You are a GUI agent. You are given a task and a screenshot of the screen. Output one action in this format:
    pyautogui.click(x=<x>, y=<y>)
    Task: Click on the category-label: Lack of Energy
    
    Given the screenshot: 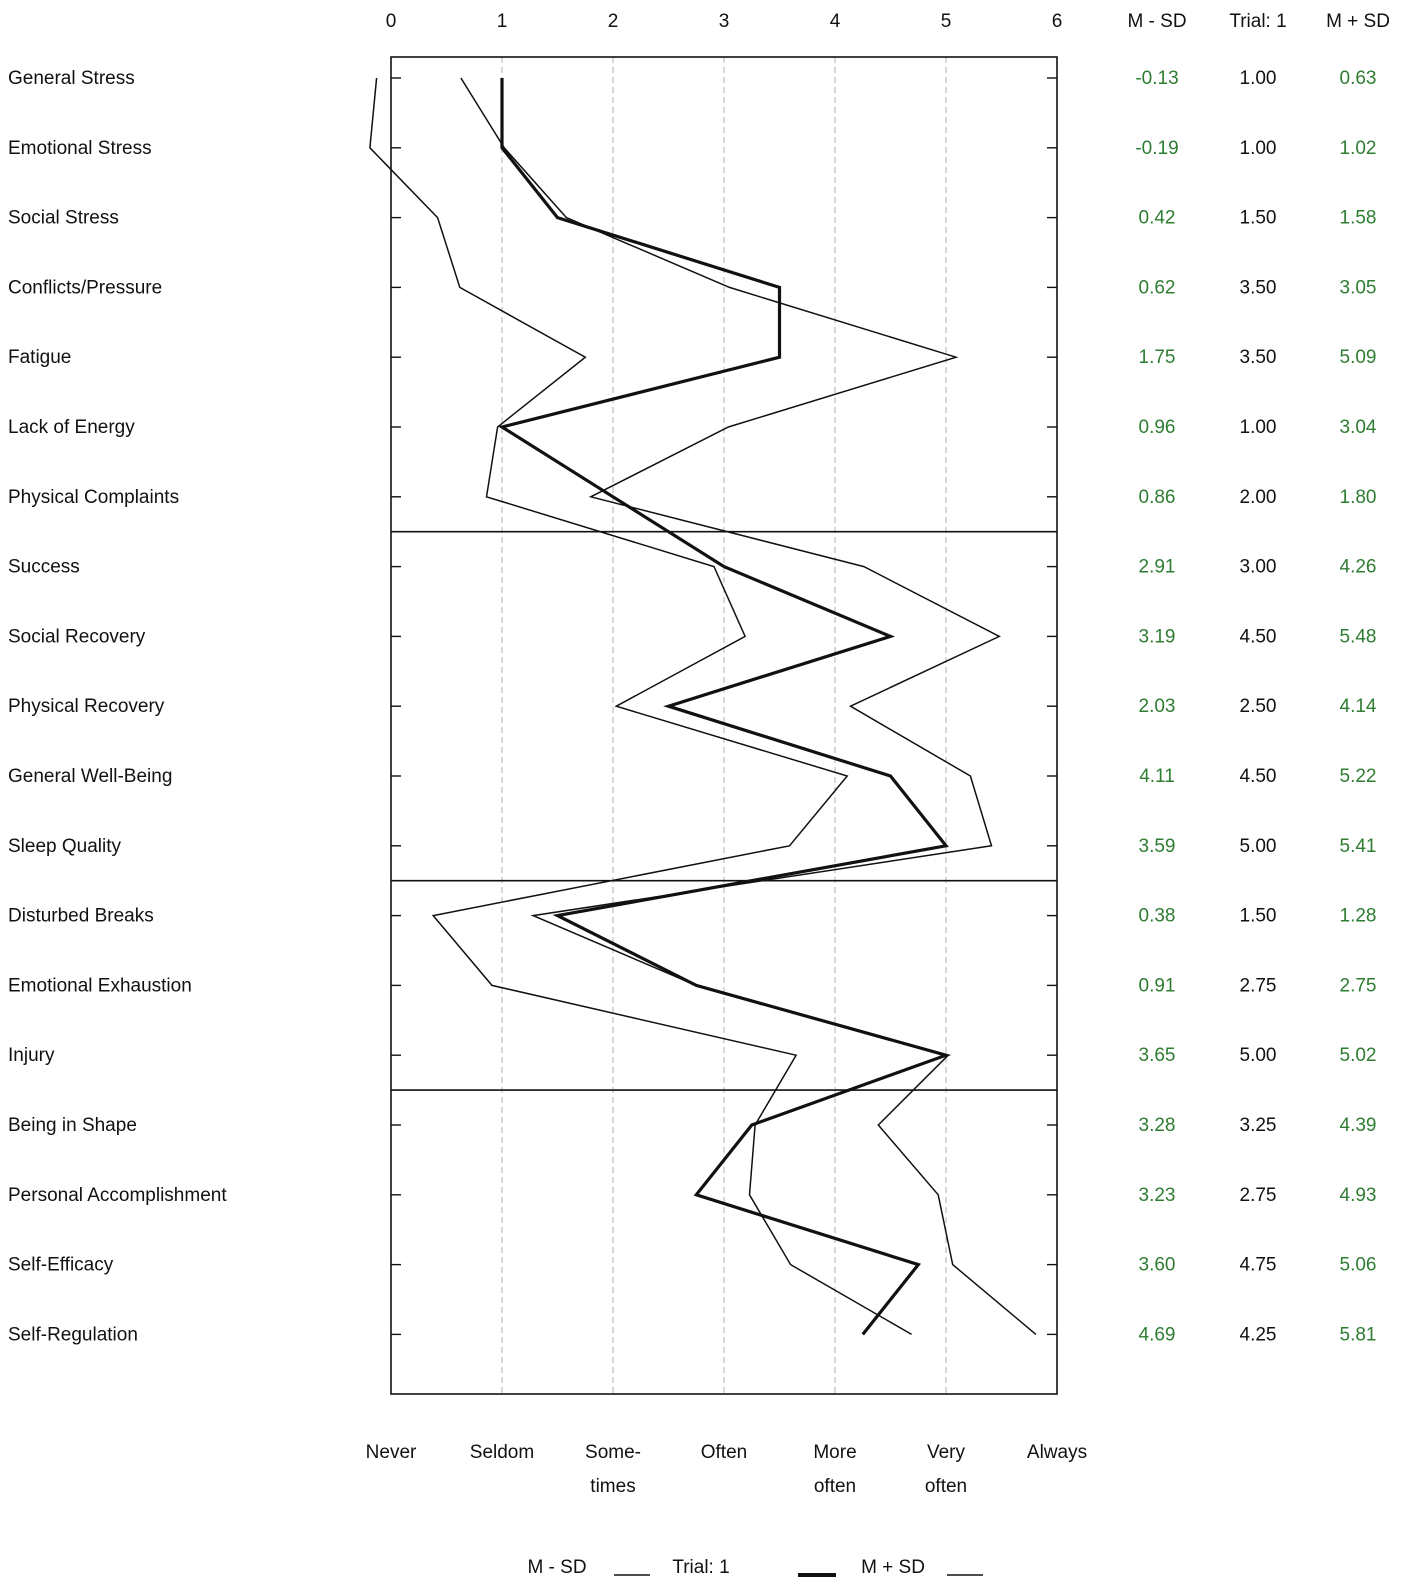 What is the action you would take?
    pyautogui.click(x=71, y=427)
    